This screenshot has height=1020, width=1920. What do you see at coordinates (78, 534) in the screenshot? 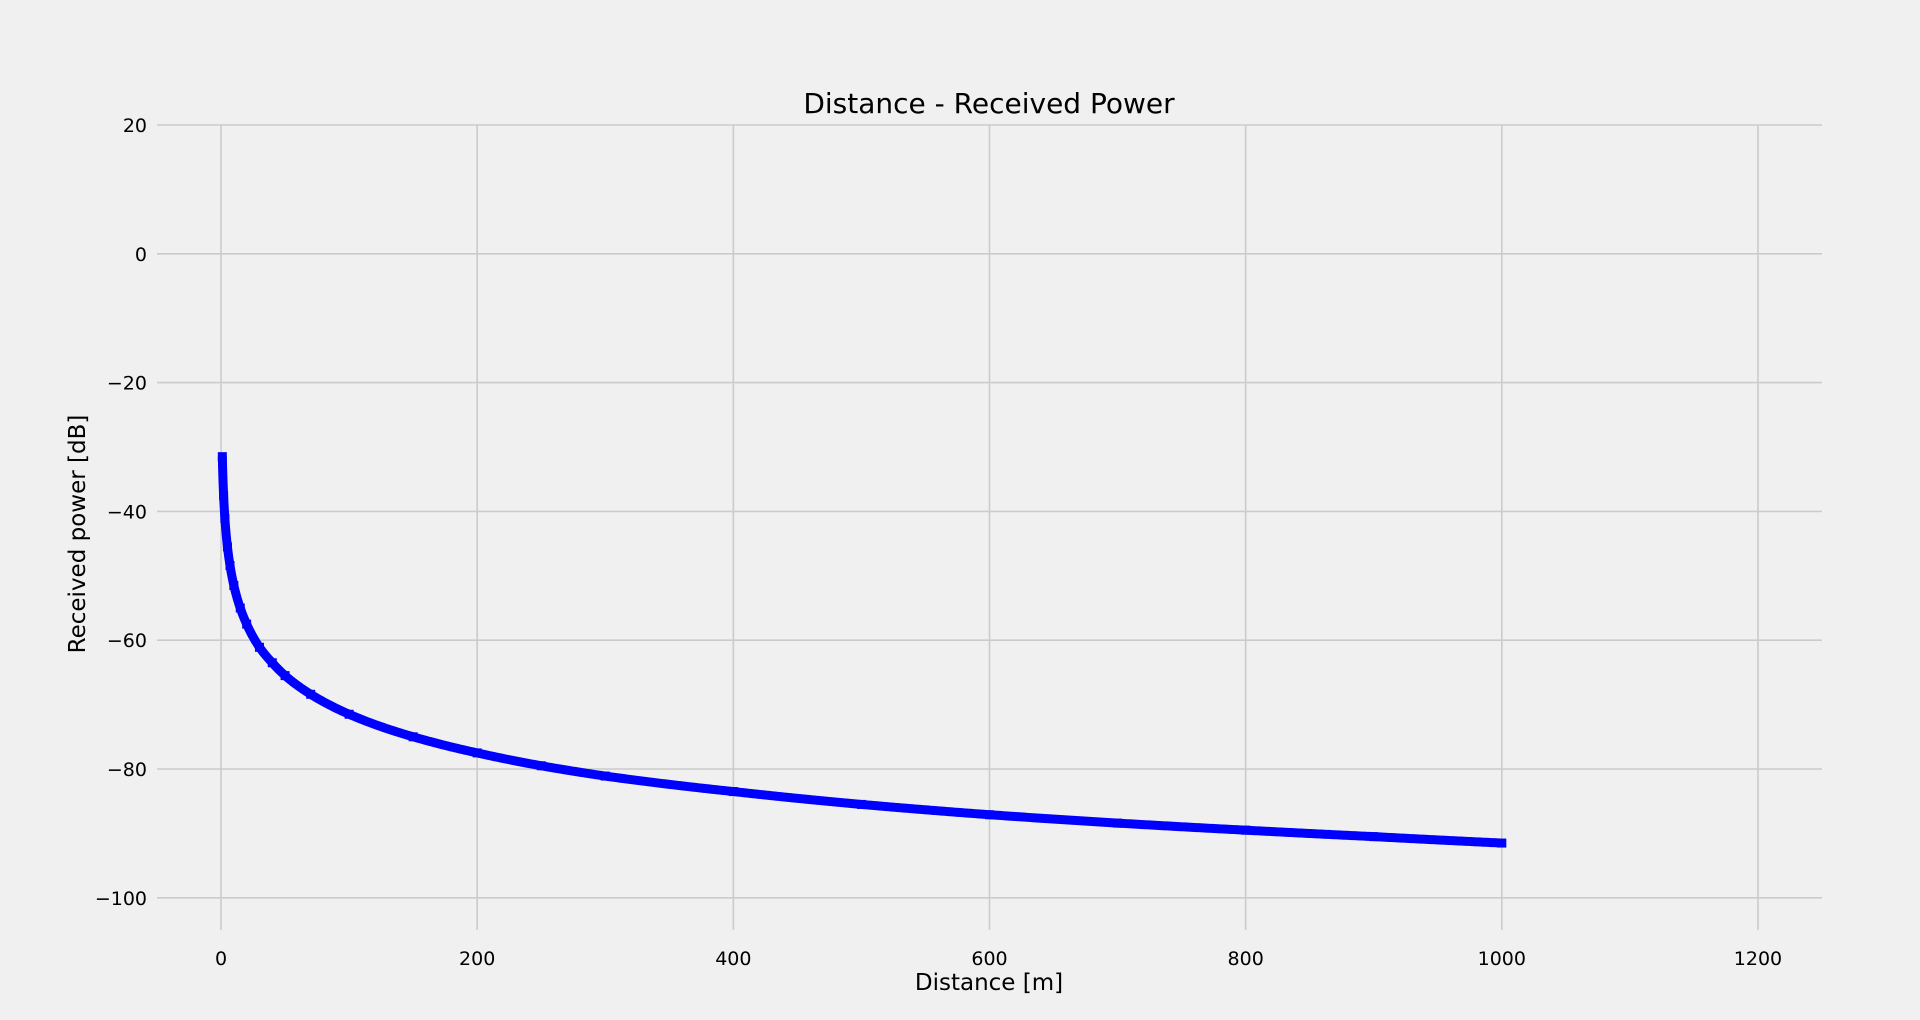
I see `y-axis-title: Received power [dB]` at bounding box center [78, 534].